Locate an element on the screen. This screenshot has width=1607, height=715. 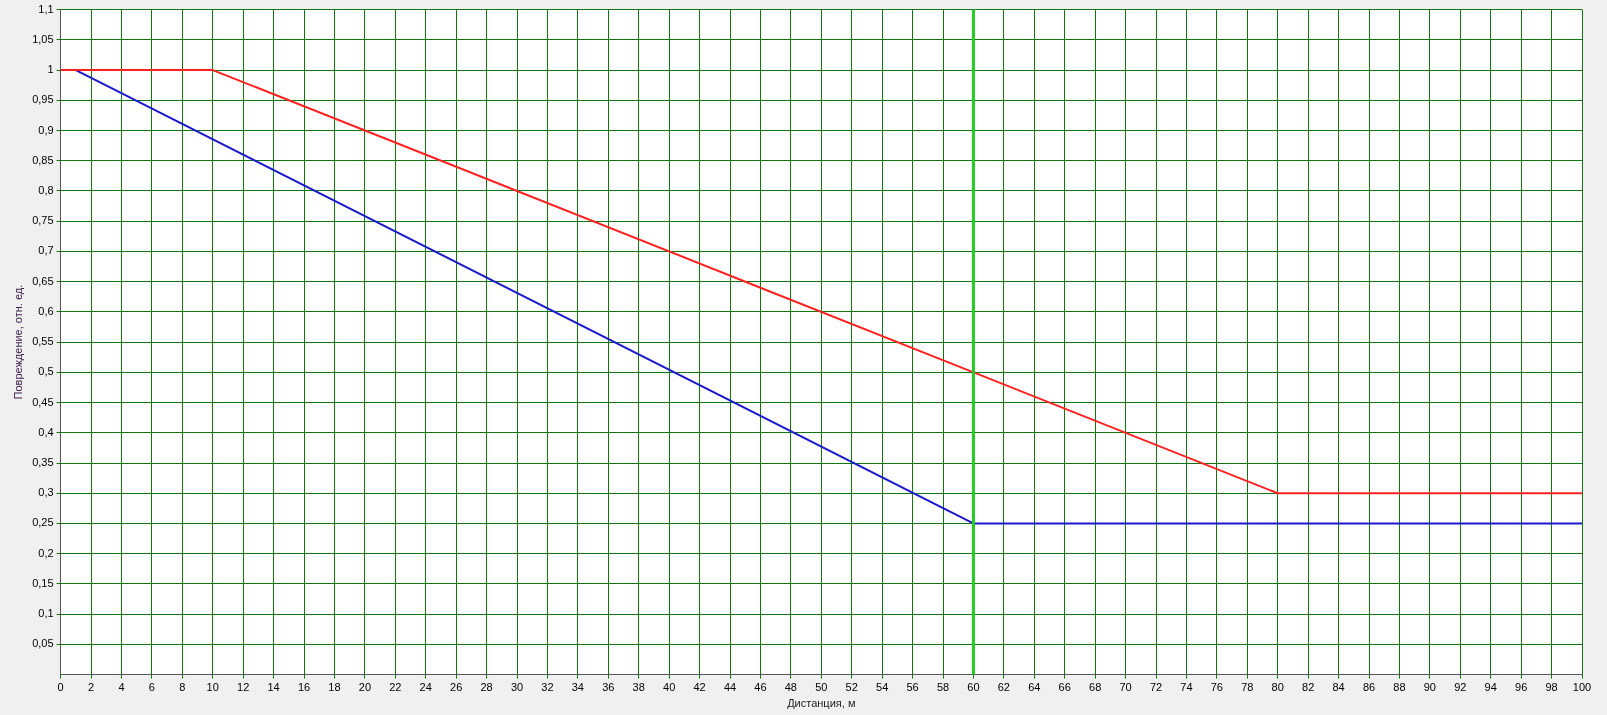
x-tick-label: 28 is located at coordinates (486, 687).